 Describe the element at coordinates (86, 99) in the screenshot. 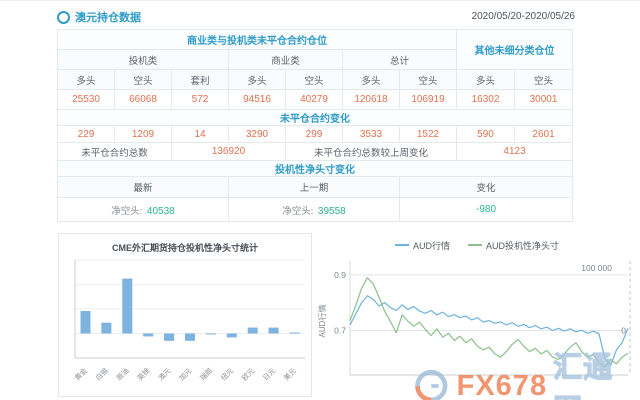

I see `open-interest-value: 25530` at that location.